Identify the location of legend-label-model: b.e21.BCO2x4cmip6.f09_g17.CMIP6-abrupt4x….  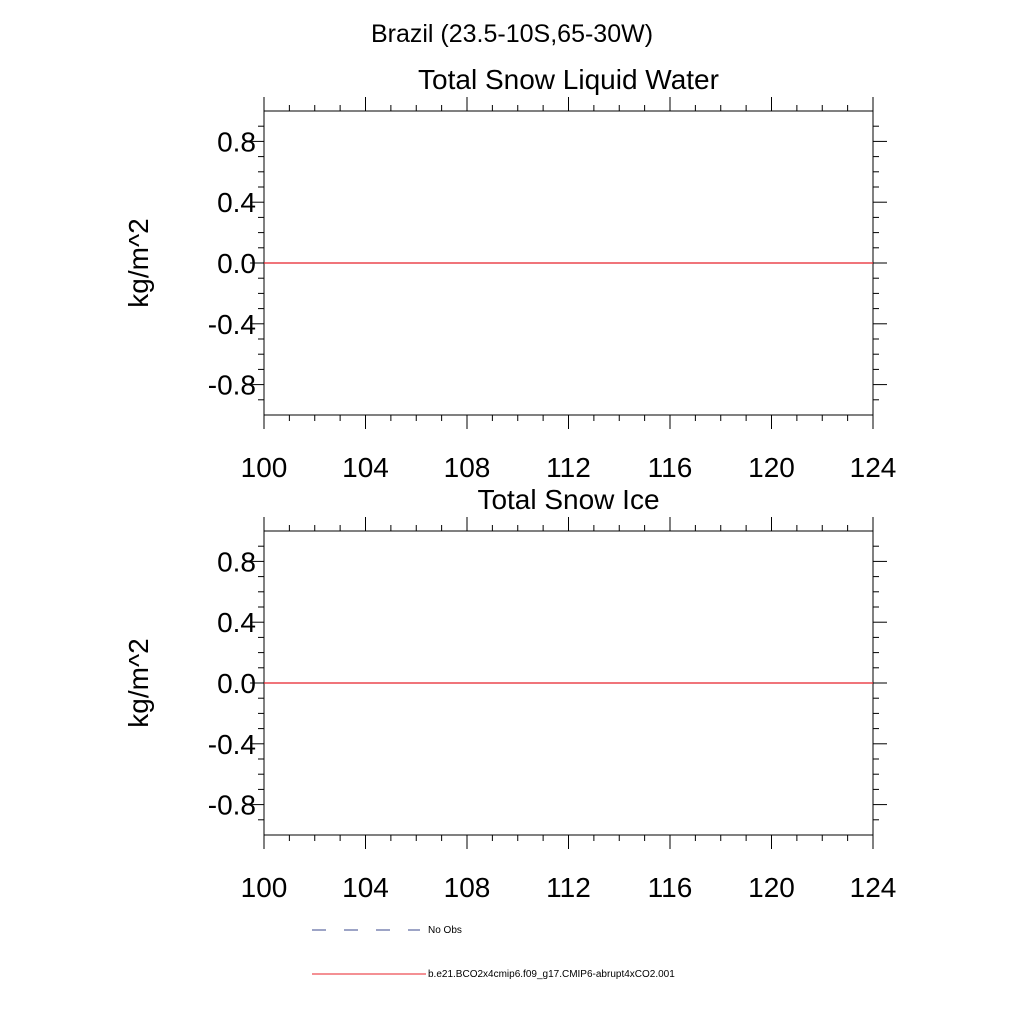
(551, 974).